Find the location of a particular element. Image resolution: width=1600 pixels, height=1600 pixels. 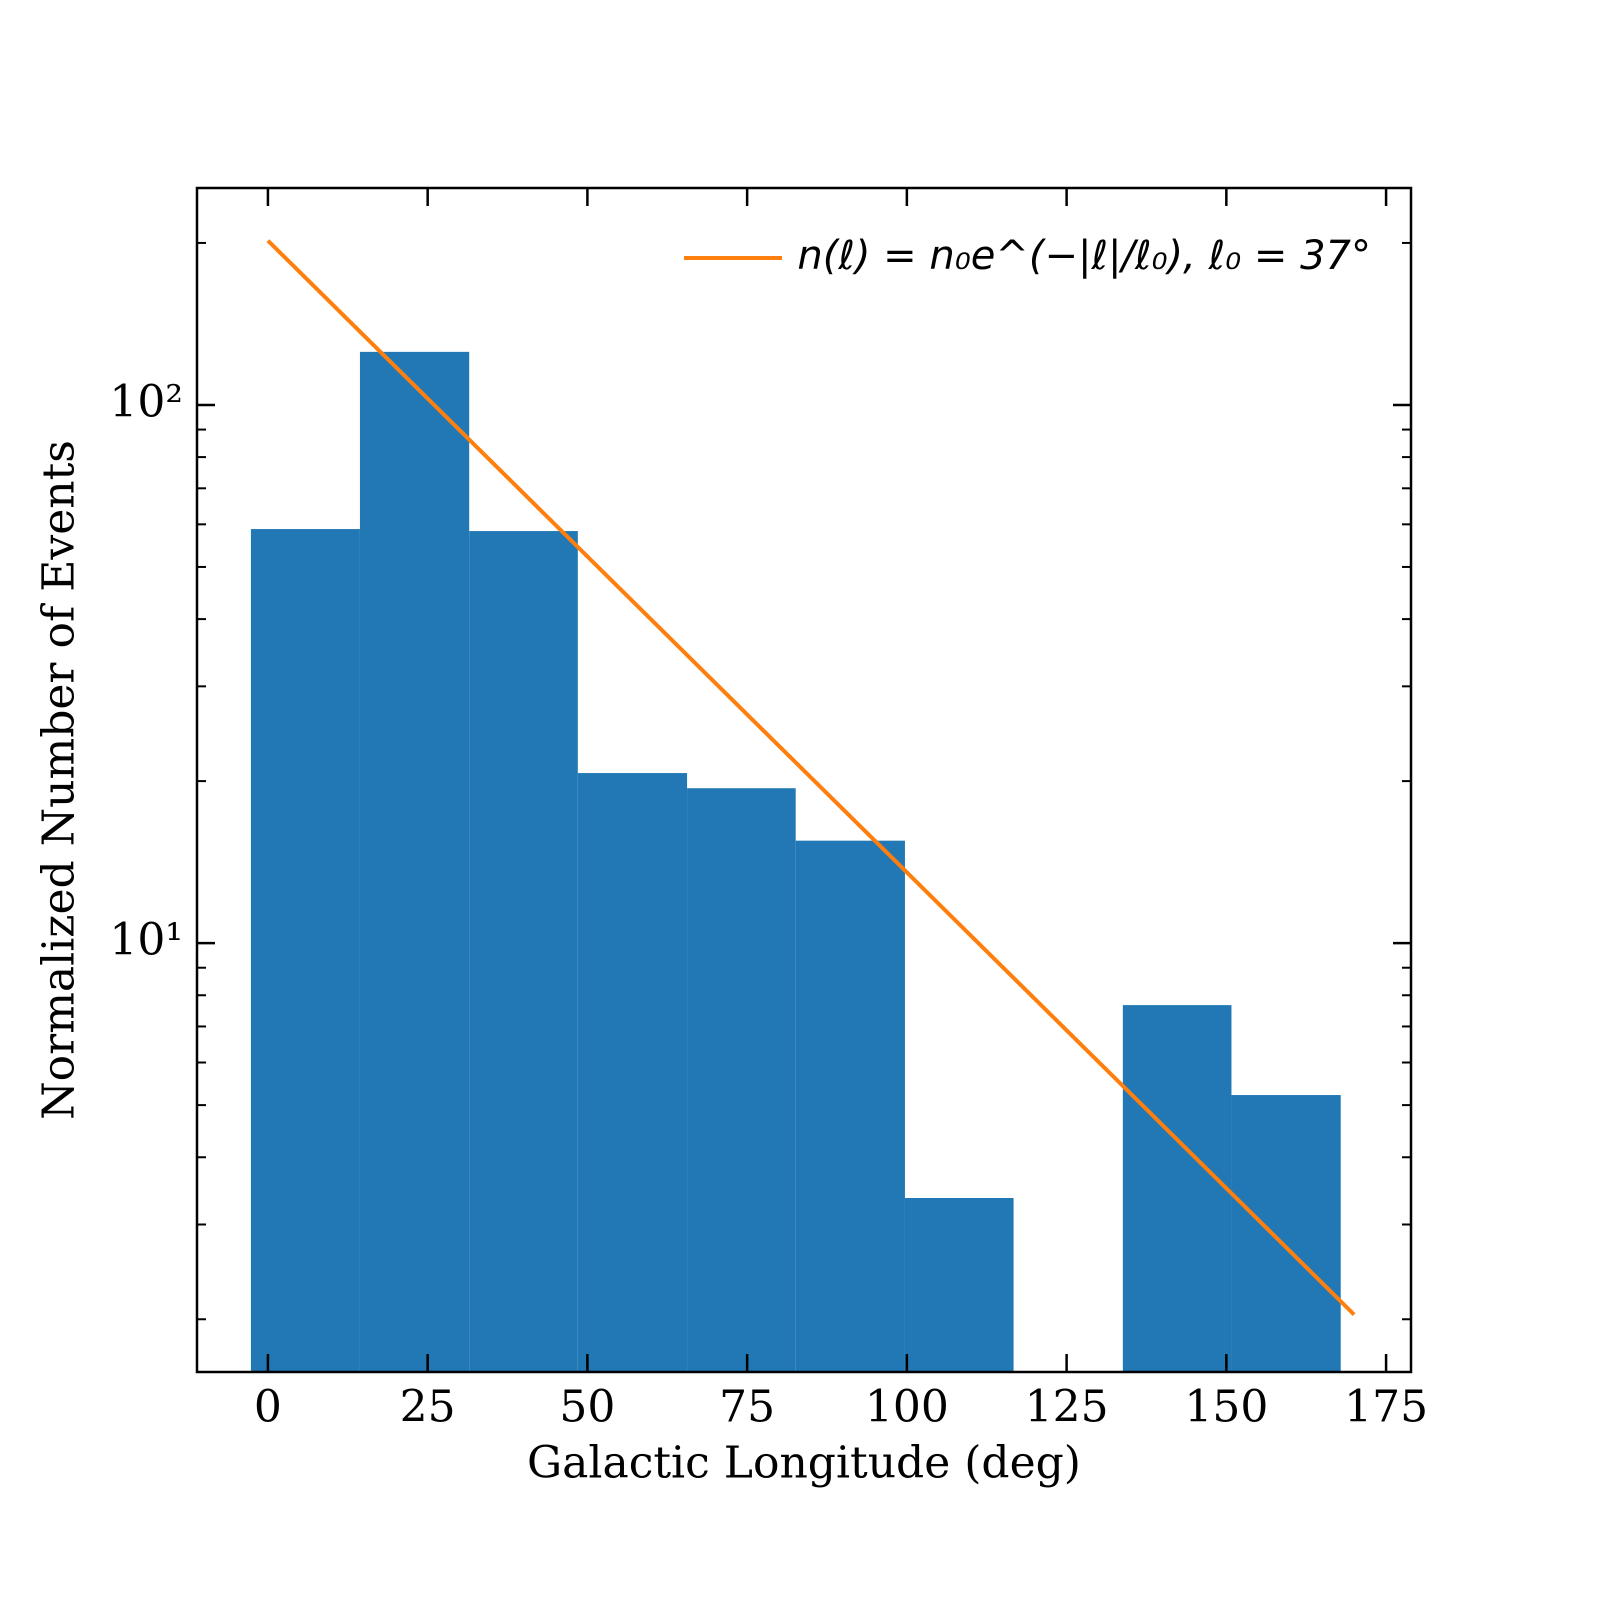

y-tick-label: 10¹ is located at coordinates (146, 940).